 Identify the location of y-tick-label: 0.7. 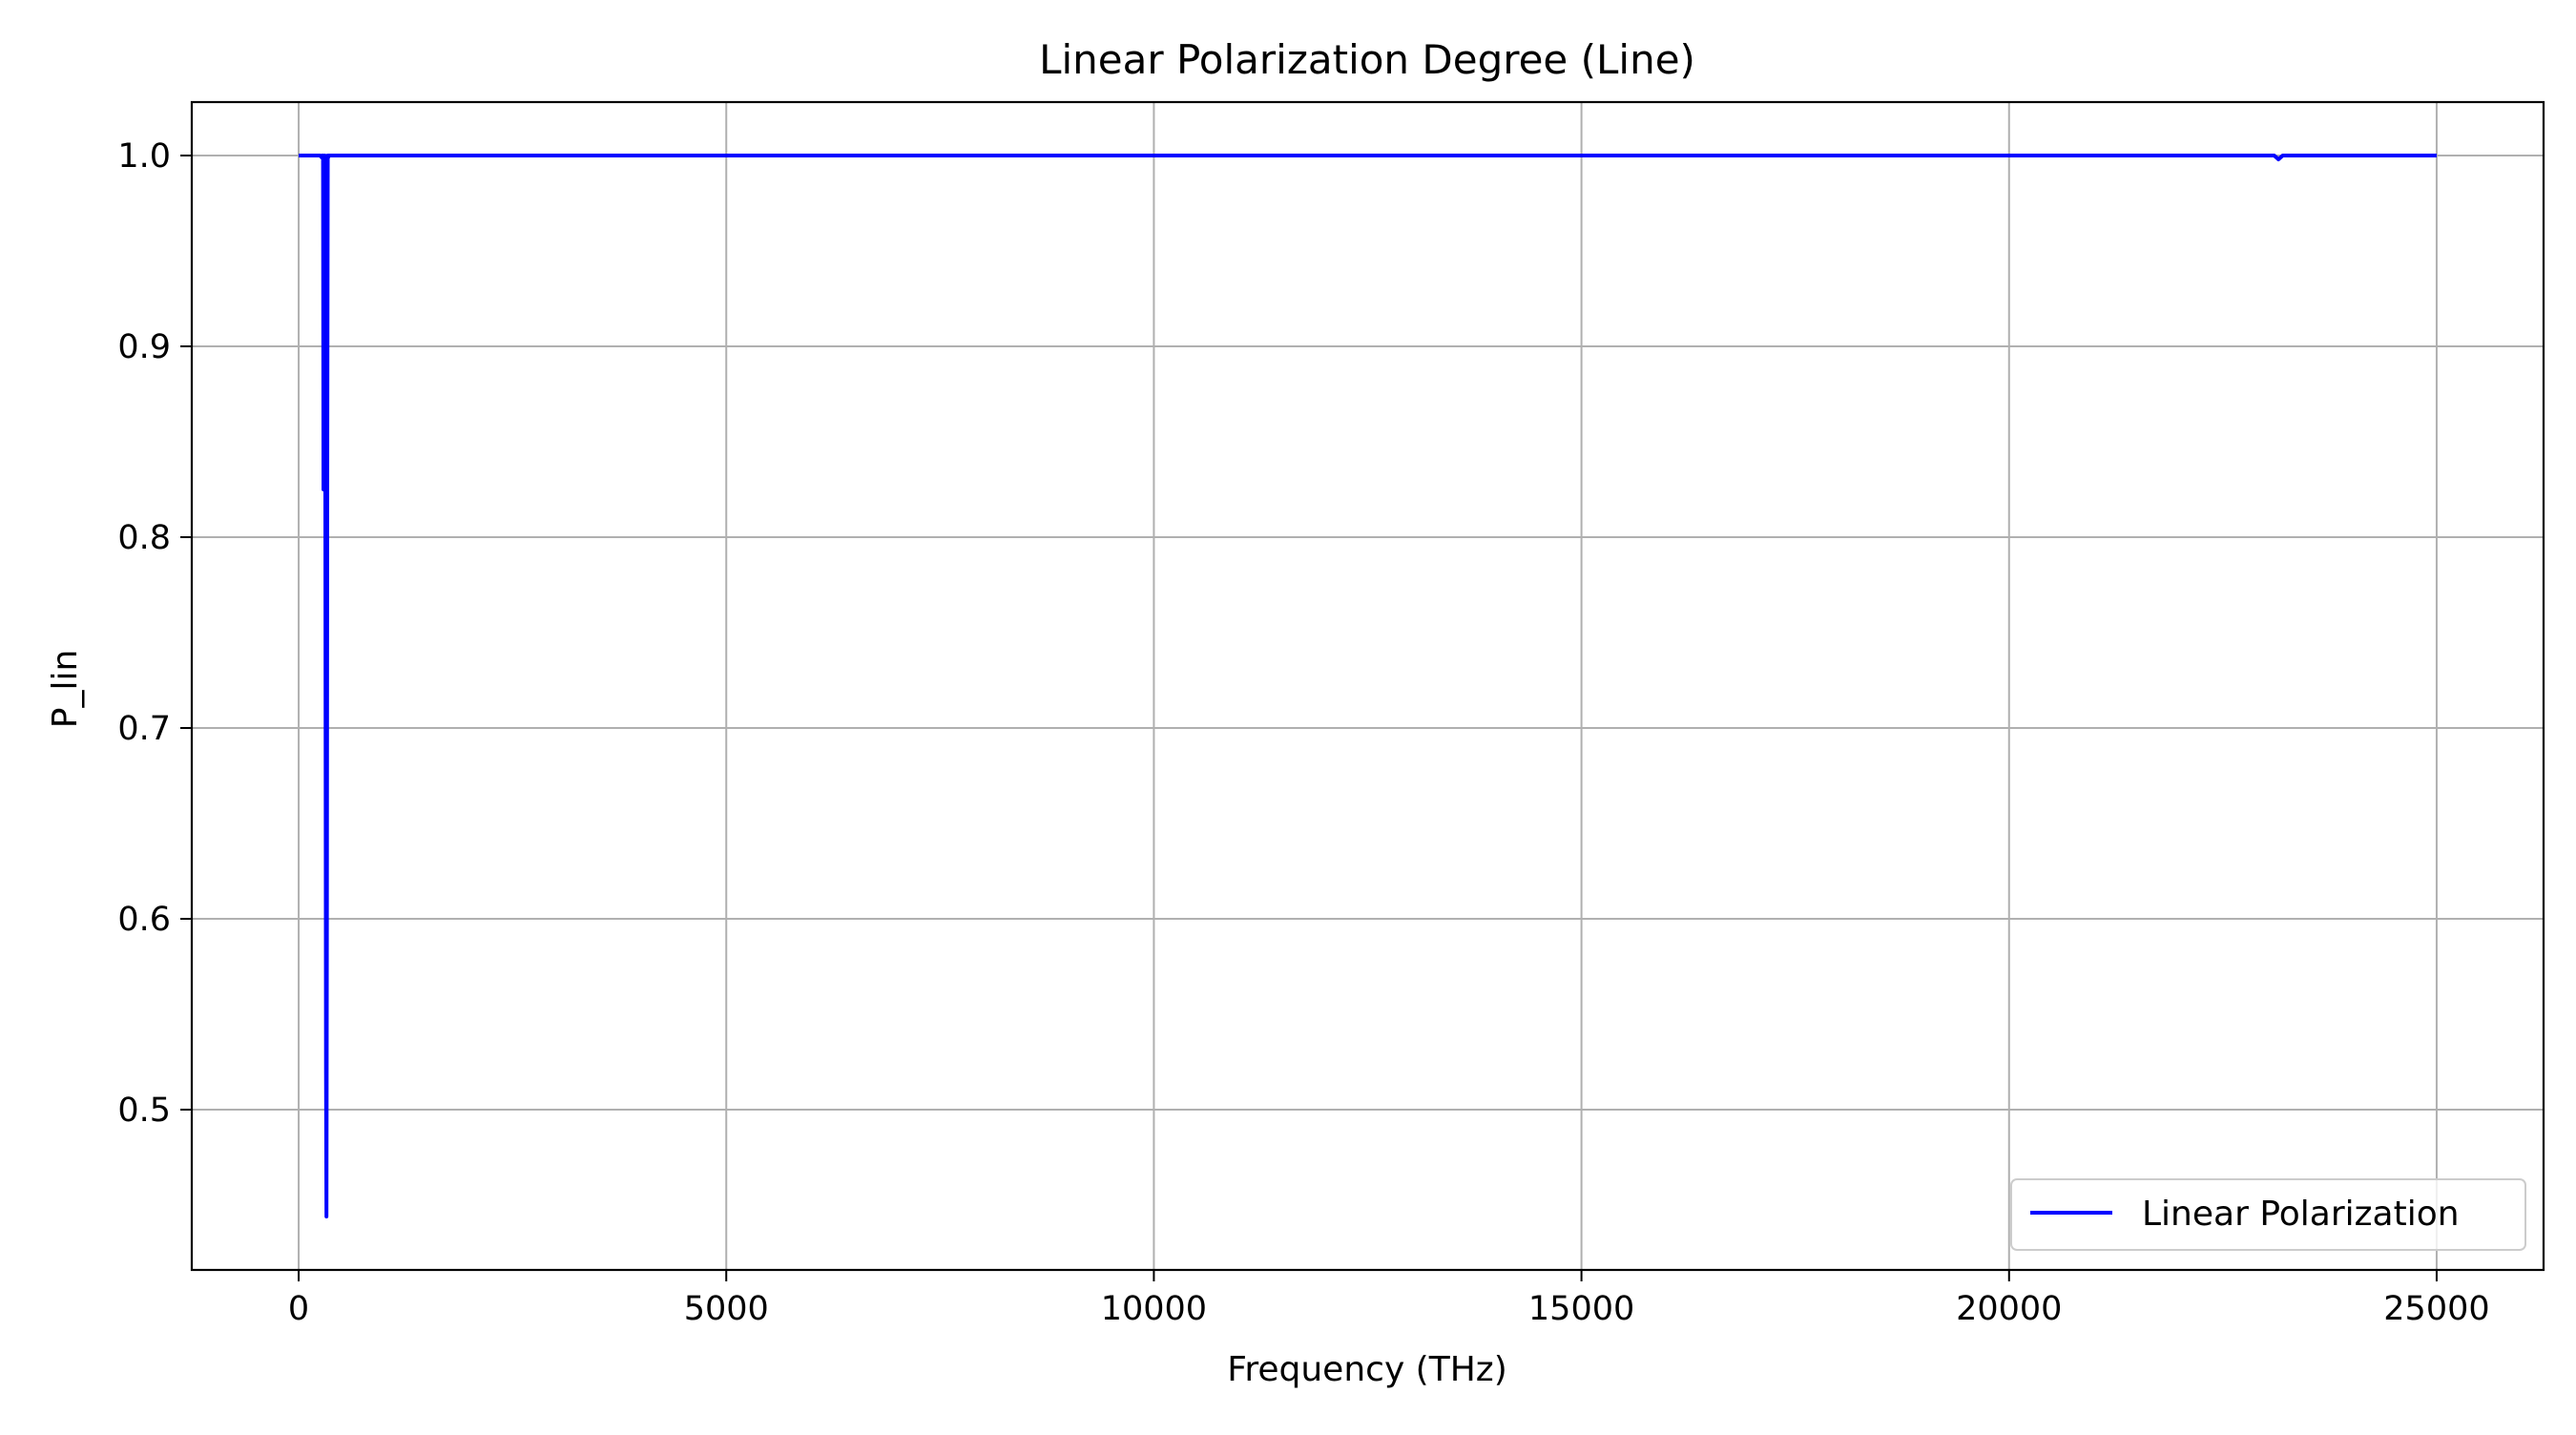
(144, 729).